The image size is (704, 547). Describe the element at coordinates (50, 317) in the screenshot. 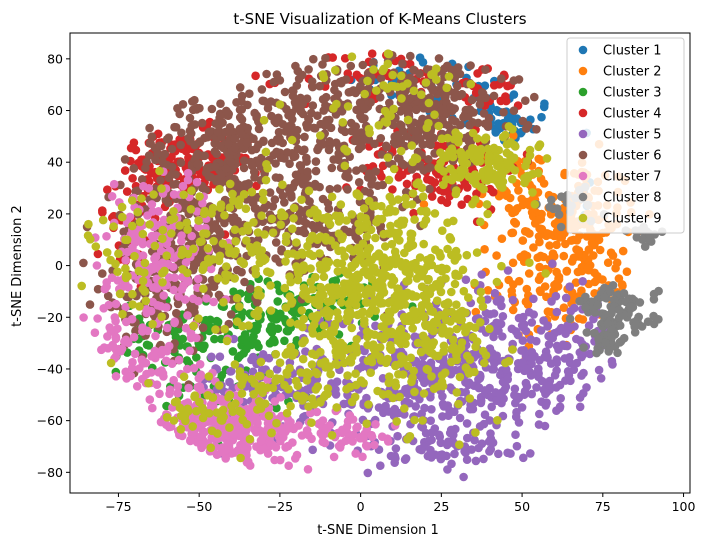

I see `y-tick-label: −20` at that location.